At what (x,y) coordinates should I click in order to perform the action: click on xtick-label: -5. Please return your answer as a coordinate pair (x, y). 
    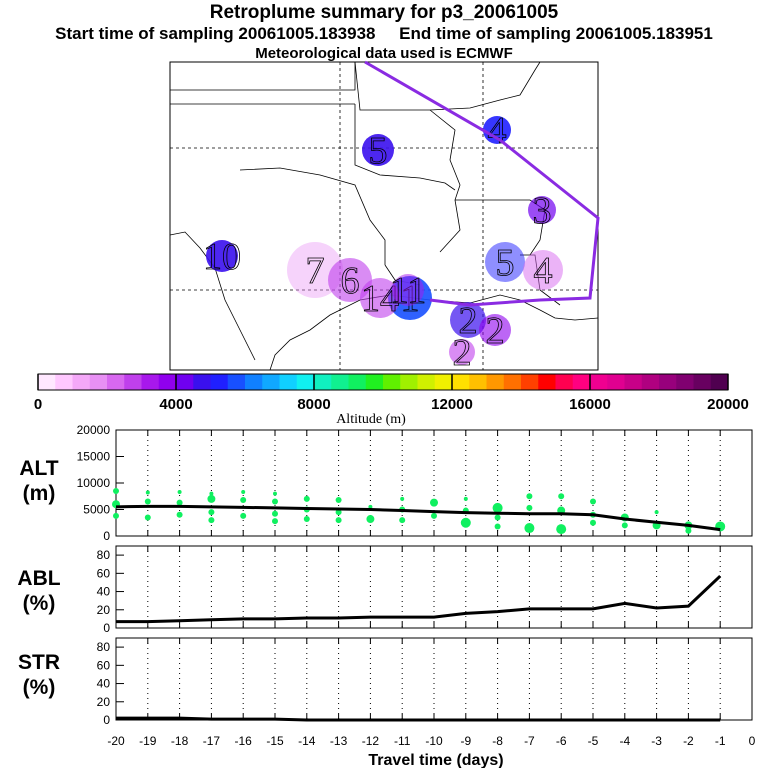
    Looking at the image, I should click on (593, 741).